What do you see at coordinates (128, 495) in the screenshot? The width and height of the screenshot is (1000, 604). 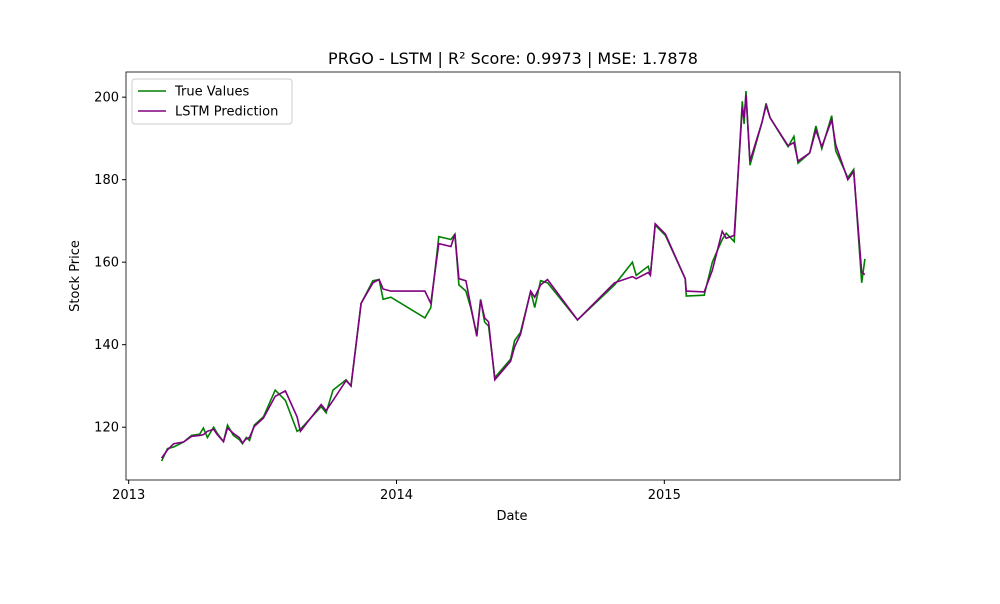 I see `x-tick-label: 2013` at bounding box center [128, 495].